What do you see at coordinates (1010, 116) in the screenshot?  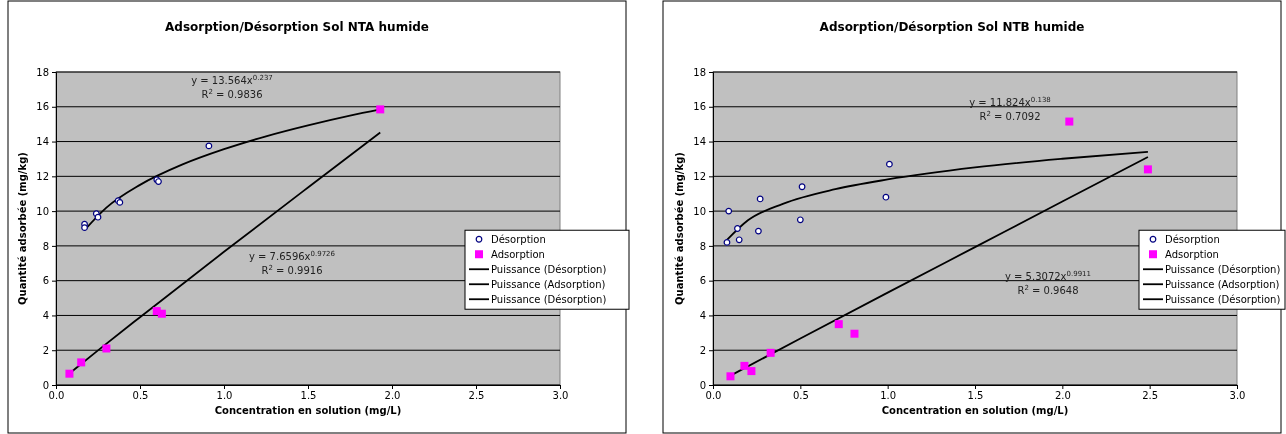 I see `annotation: R$^{2}$ = 0.7092` at bounding box center [1010, 116].